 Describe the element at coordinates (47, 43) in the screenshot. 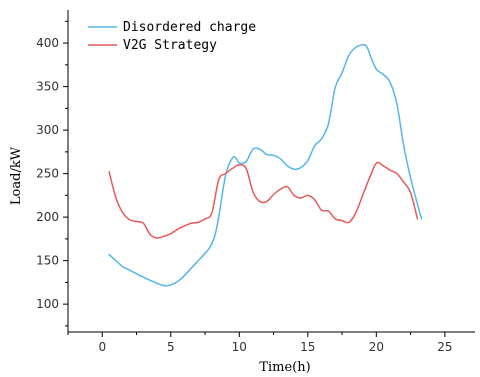

I see `y-tick-label: 400` at that location.